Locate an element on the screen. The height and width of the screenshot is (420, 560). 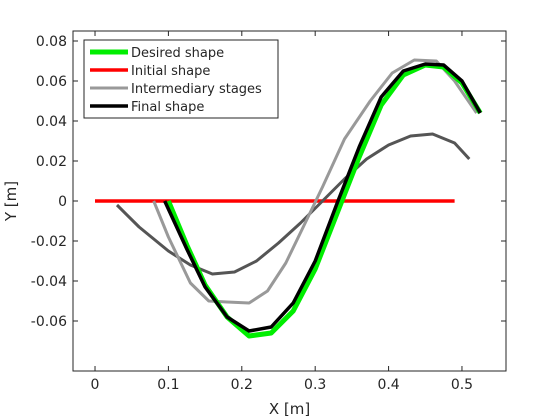
legend-label: Initial shape is located at coordinates (170, 71).